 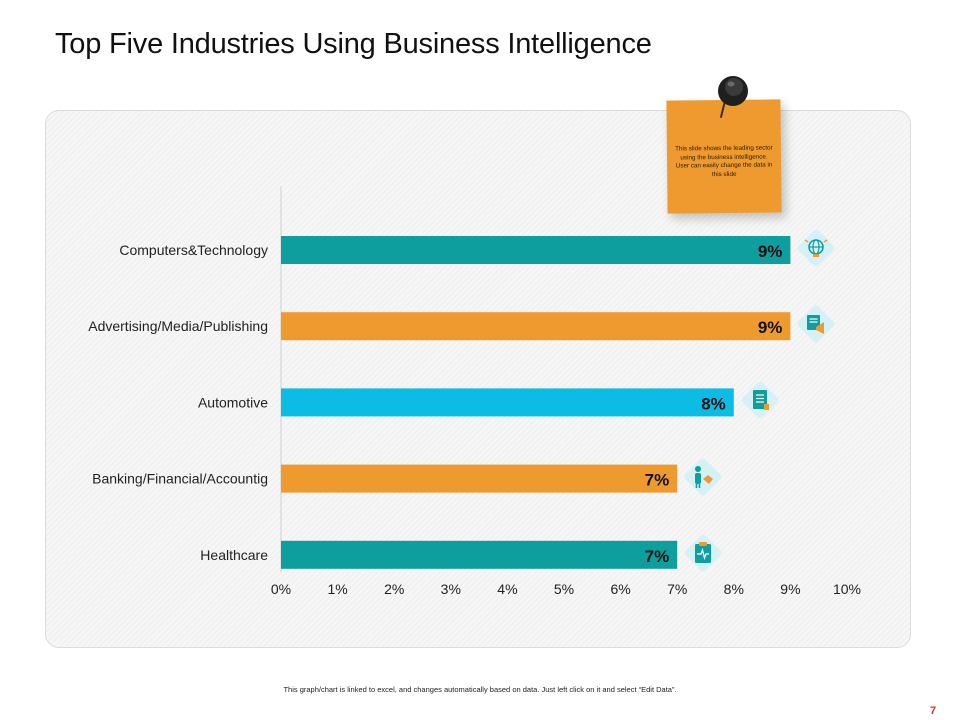 I want to click on medical-clipboard-icon, so click(x=703, y=552).